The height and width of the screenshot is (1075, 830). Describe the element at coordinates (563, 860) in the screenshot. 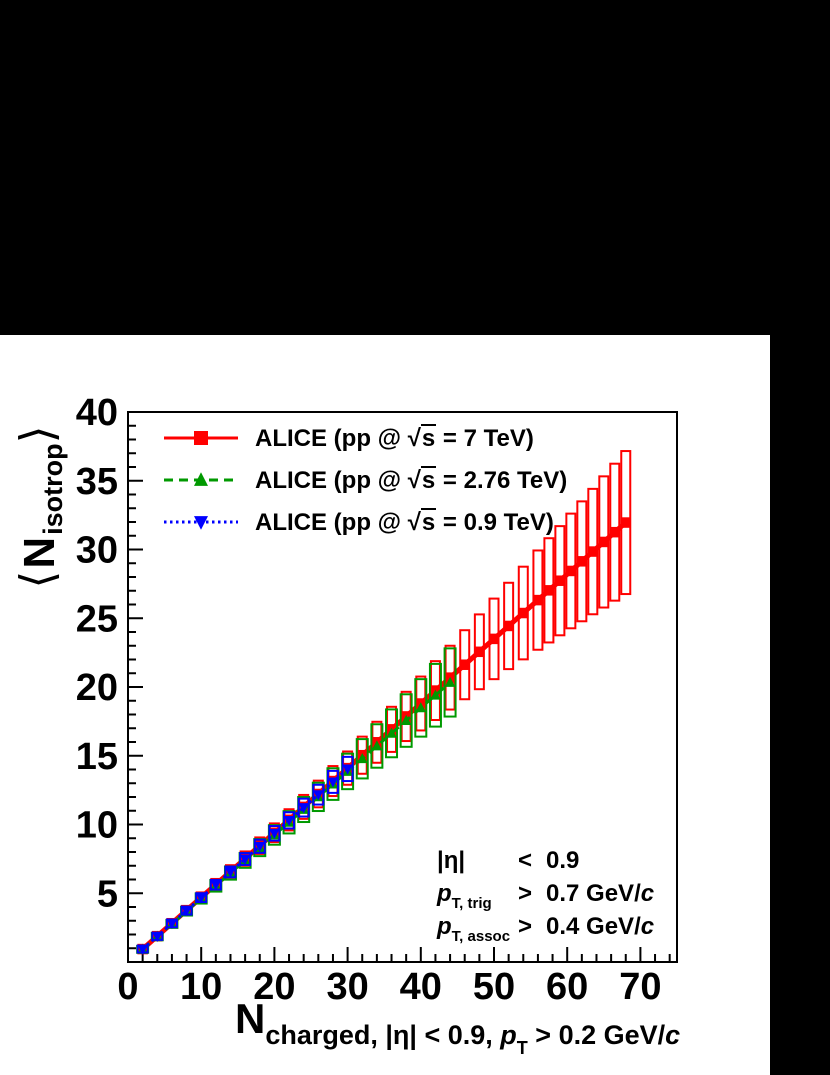

I see `cut-value-number: 0.9` at that location.